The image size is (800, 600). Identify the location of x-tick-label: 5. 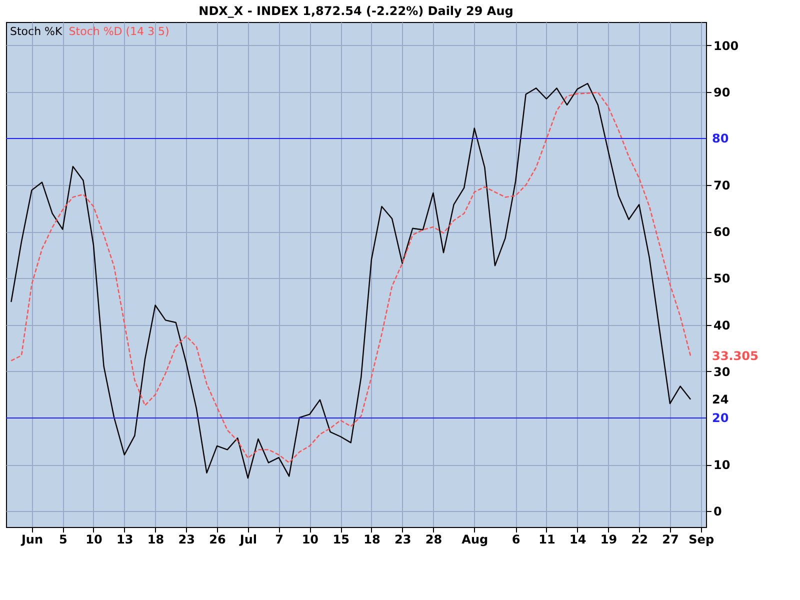
(63, 539).